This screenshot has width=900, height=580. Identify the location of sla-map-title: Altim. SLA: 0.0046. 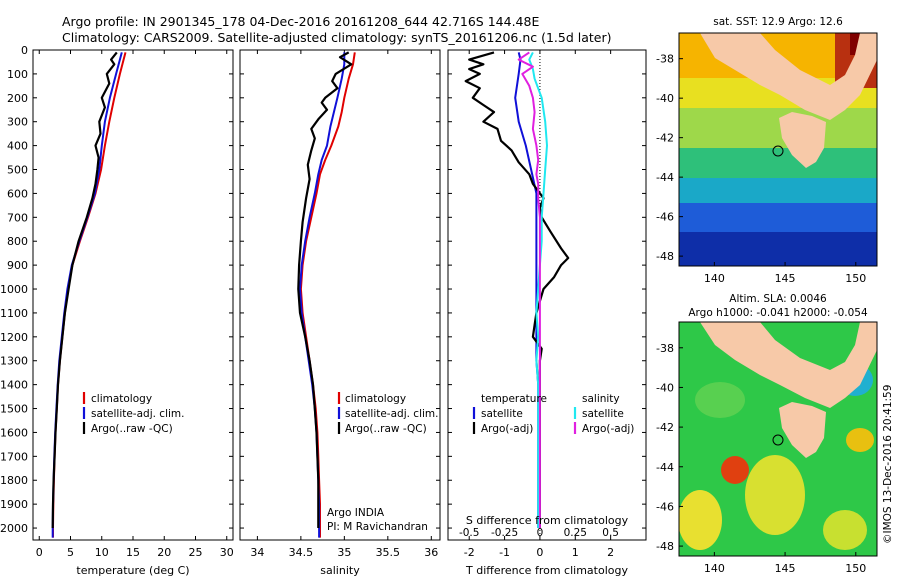
(778, 299).